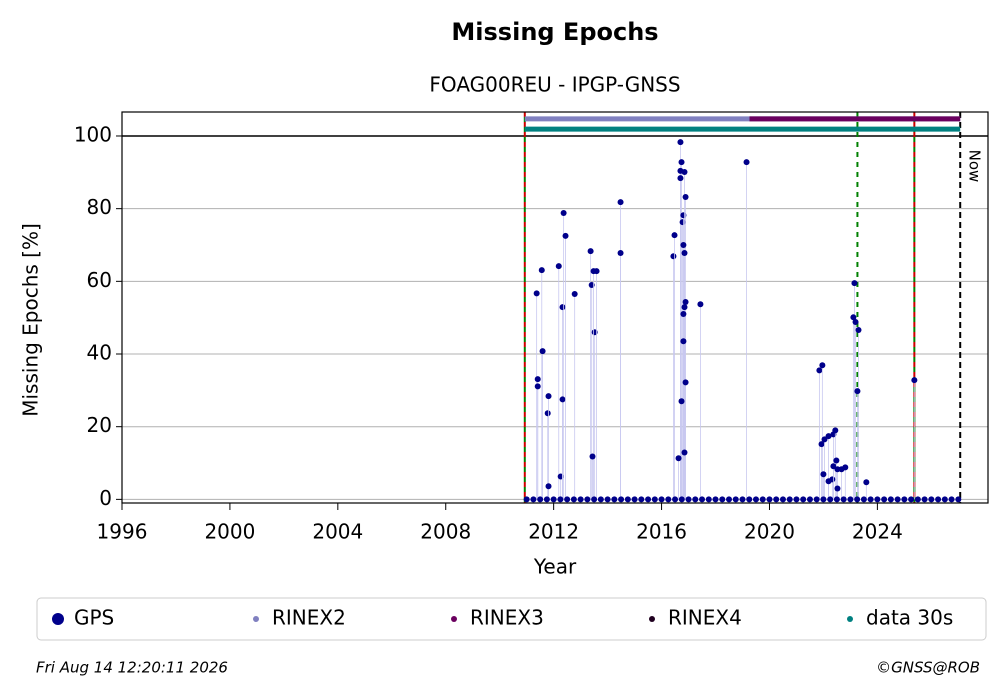 Image resolution: width=1008 pixels, height=699 pixels. I want to click on legend-label: GPS, so click(94, 618).